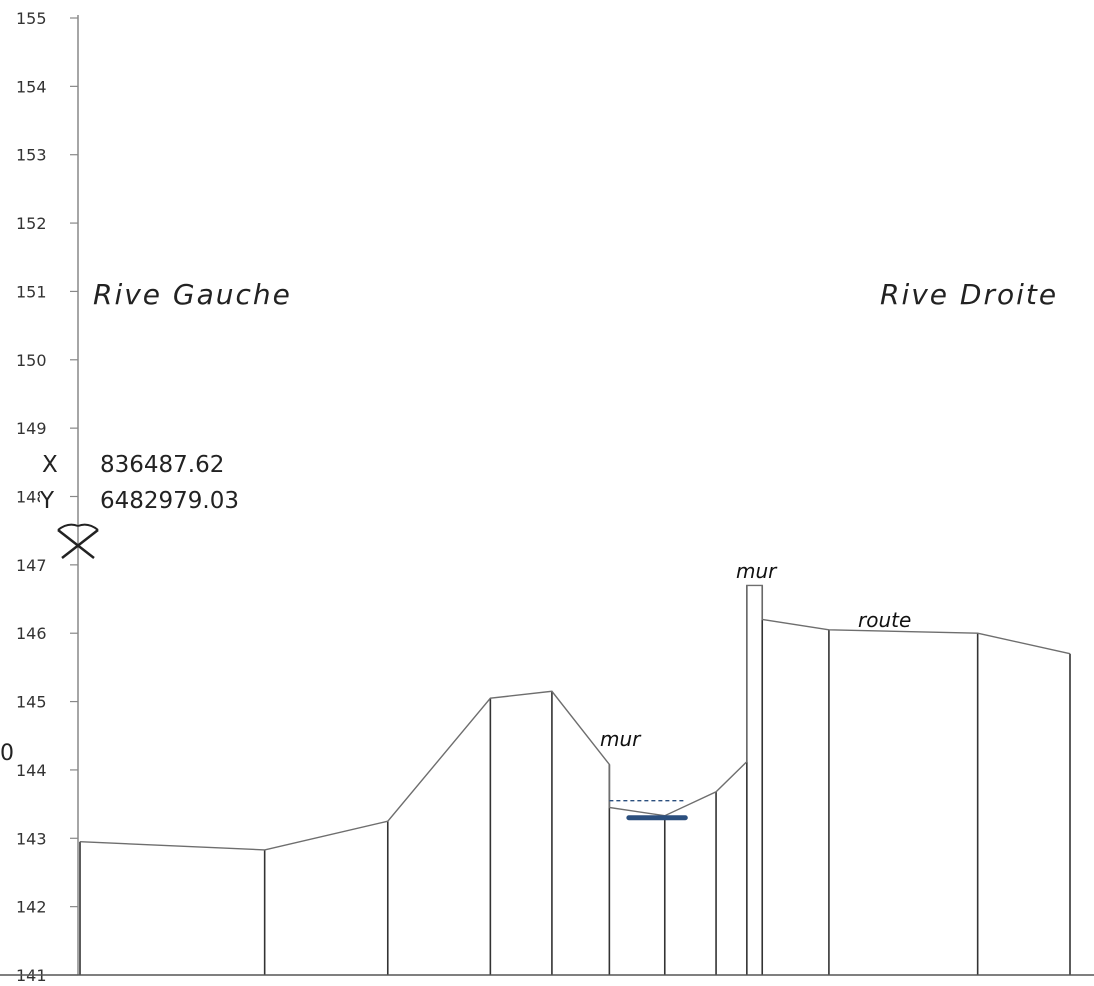  Describe the element at coordinates (7, 753) in the screenshot. I see `stray-zero-label: 0` at that location.